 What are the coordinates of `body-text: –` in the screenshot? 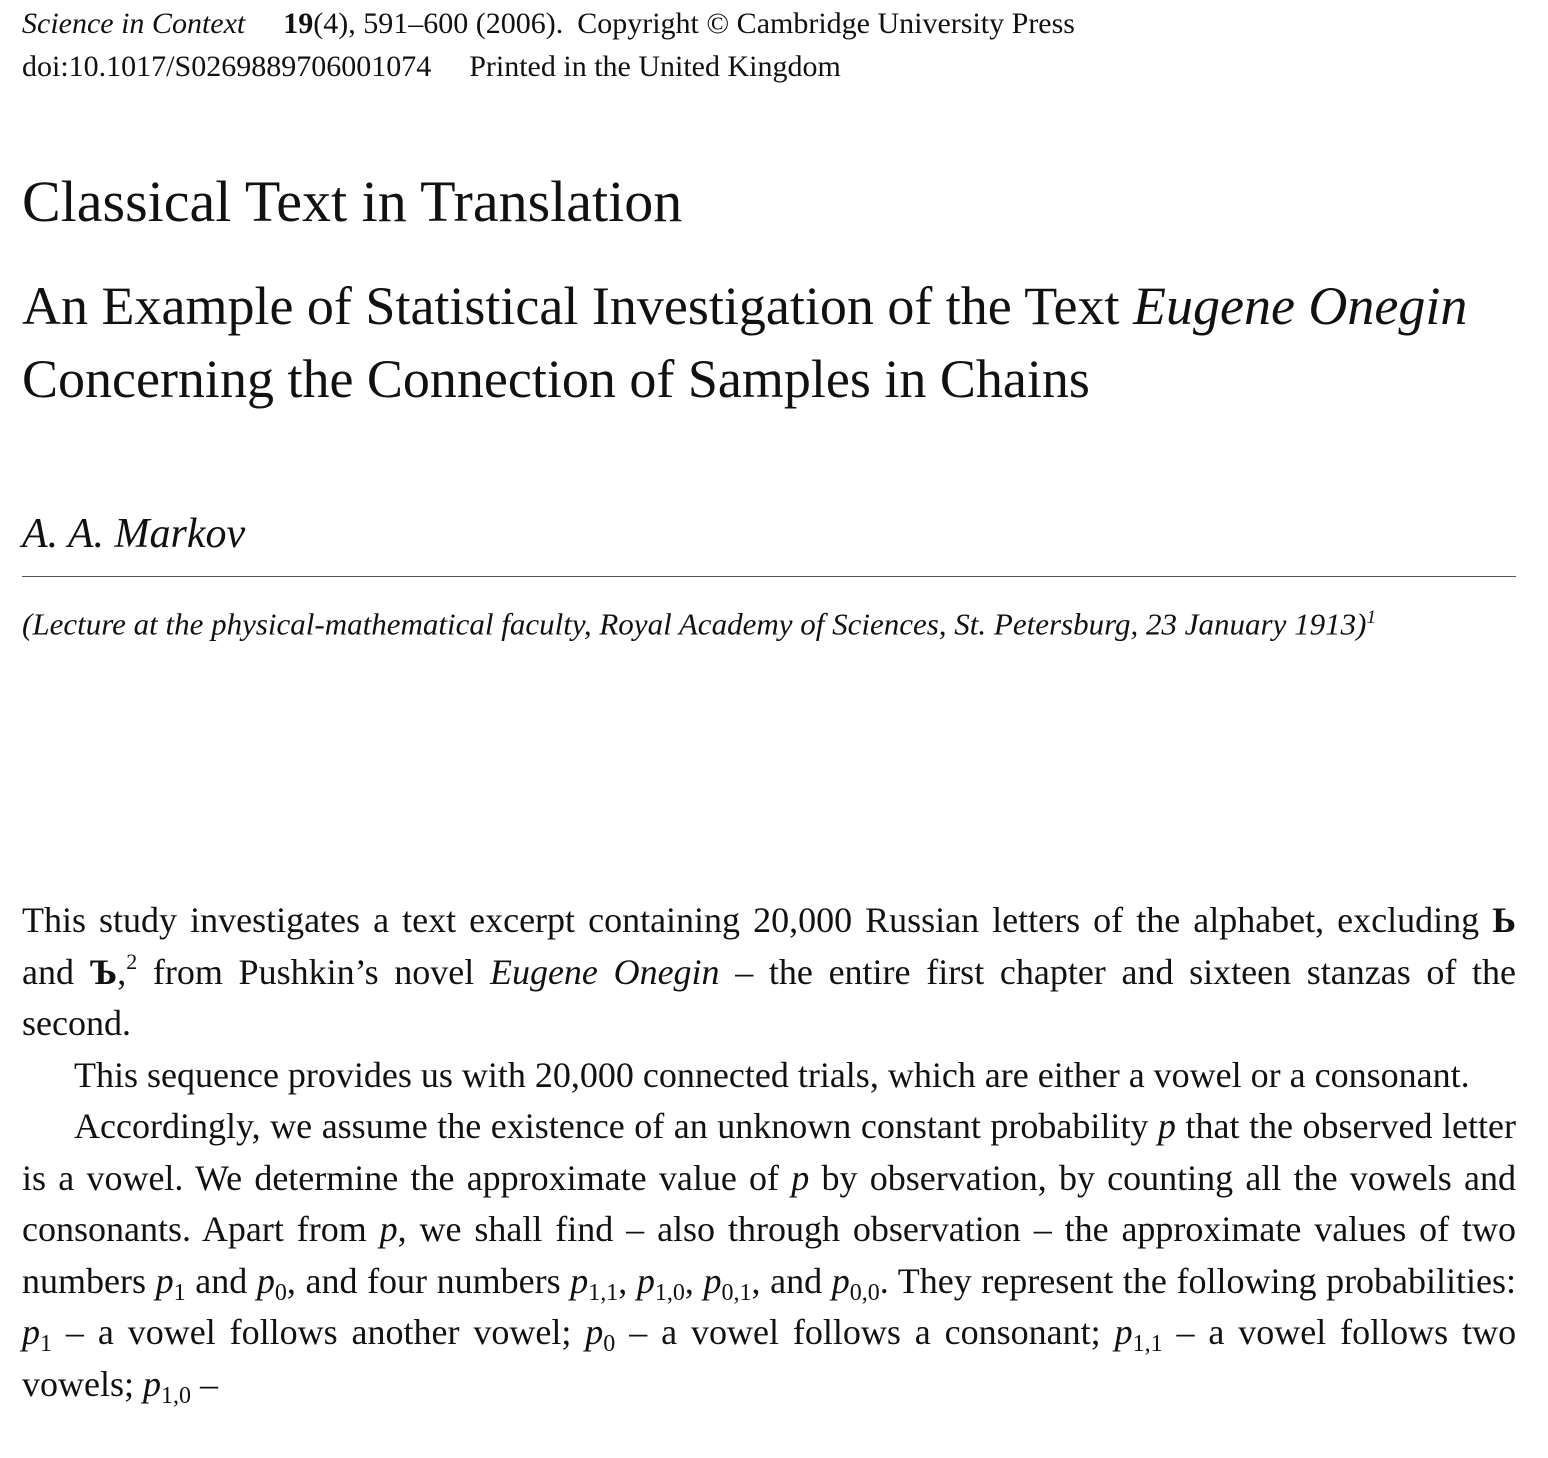 It's located at (209, 1383).